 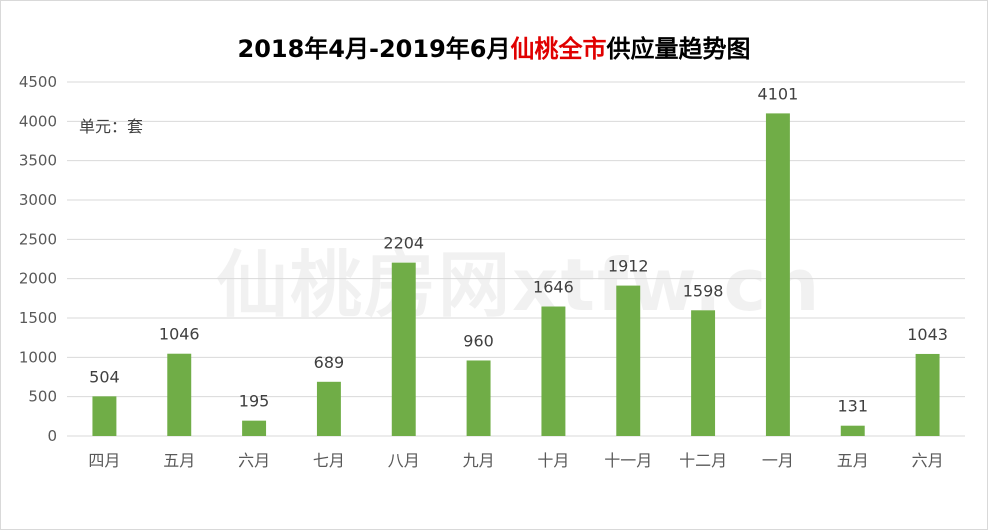 I want to click on data-label: 1043, so click(x=927, y=334).